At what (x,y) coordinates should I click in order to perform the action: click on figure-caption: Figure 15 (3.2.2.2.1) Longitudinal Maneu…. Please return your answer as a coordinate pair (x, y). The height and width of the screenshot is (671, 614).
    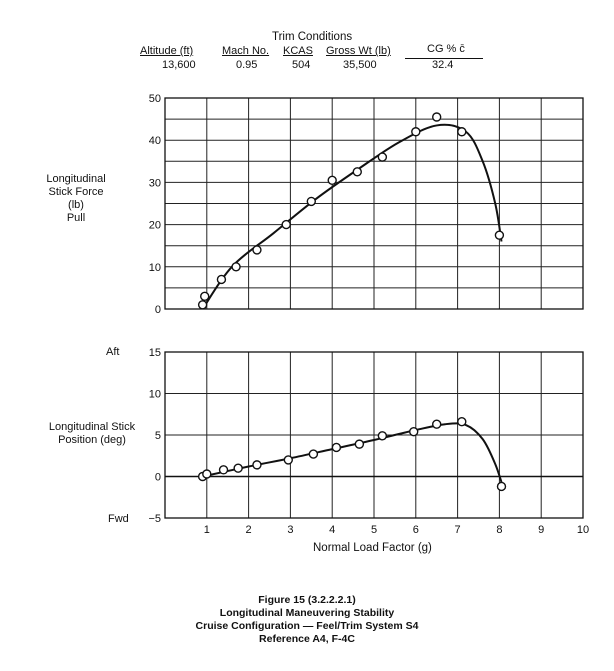
    Looking at the image, I should click on (307, 620).